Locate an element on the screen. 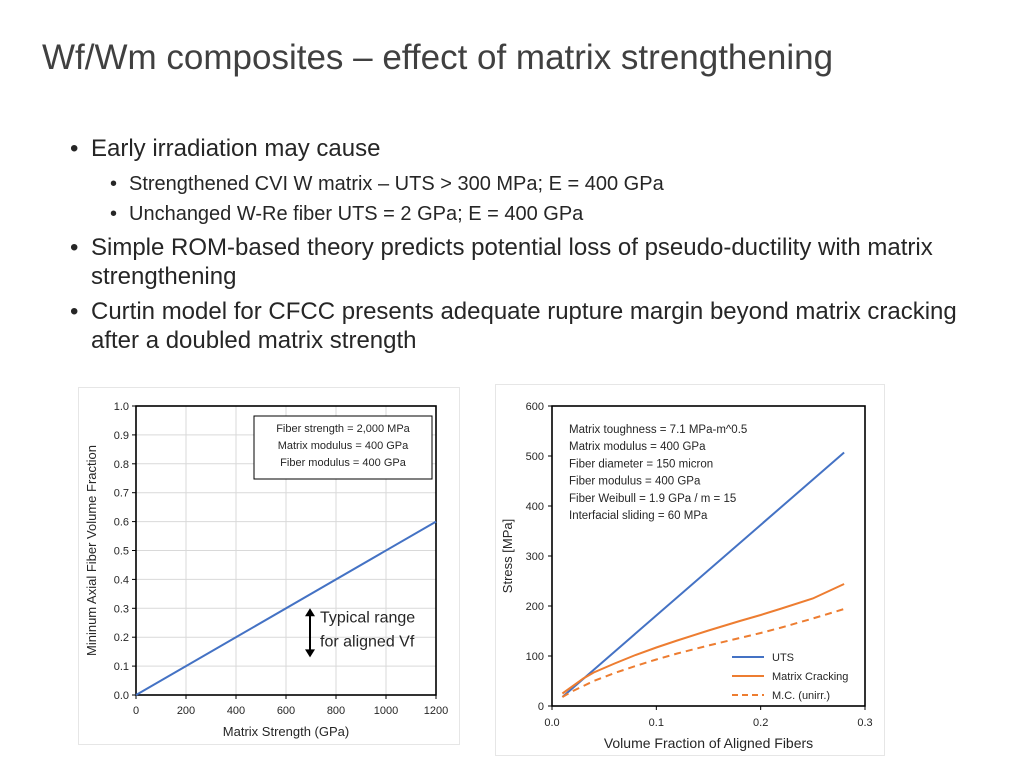  y-tick-label: 0.2 is located at coordinates (121, 638).